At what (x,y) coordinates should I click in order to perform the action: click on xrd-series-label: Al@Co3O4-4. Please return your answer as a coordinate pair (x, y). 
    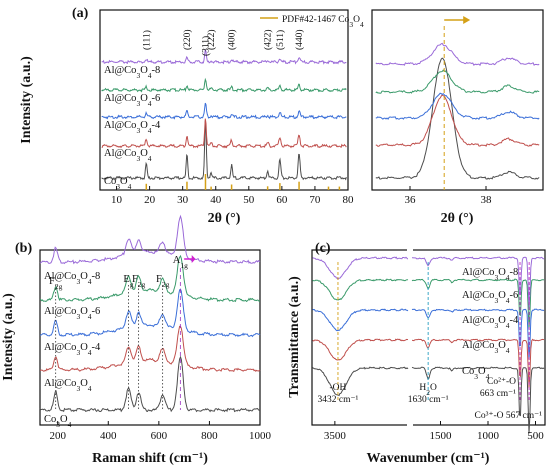
    Looking at the image, I should click on (132, 127).